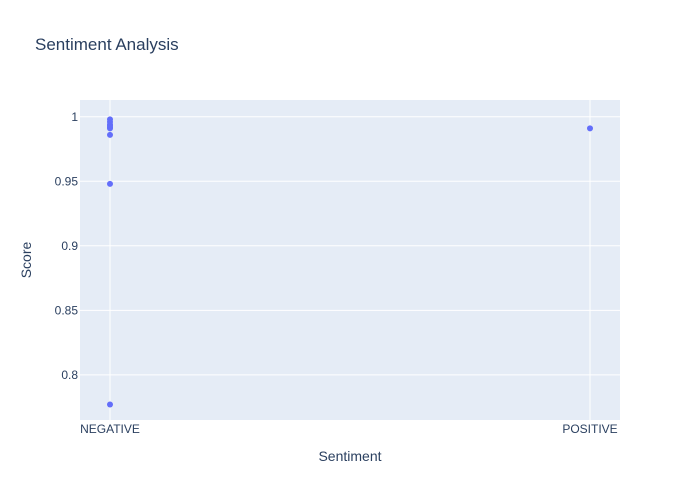 This screenshot has height=500, width=700. Describe the element at coordinates (107, 44) in the screenshot. I see `chart-title: Sentiment Analysis` at that location.